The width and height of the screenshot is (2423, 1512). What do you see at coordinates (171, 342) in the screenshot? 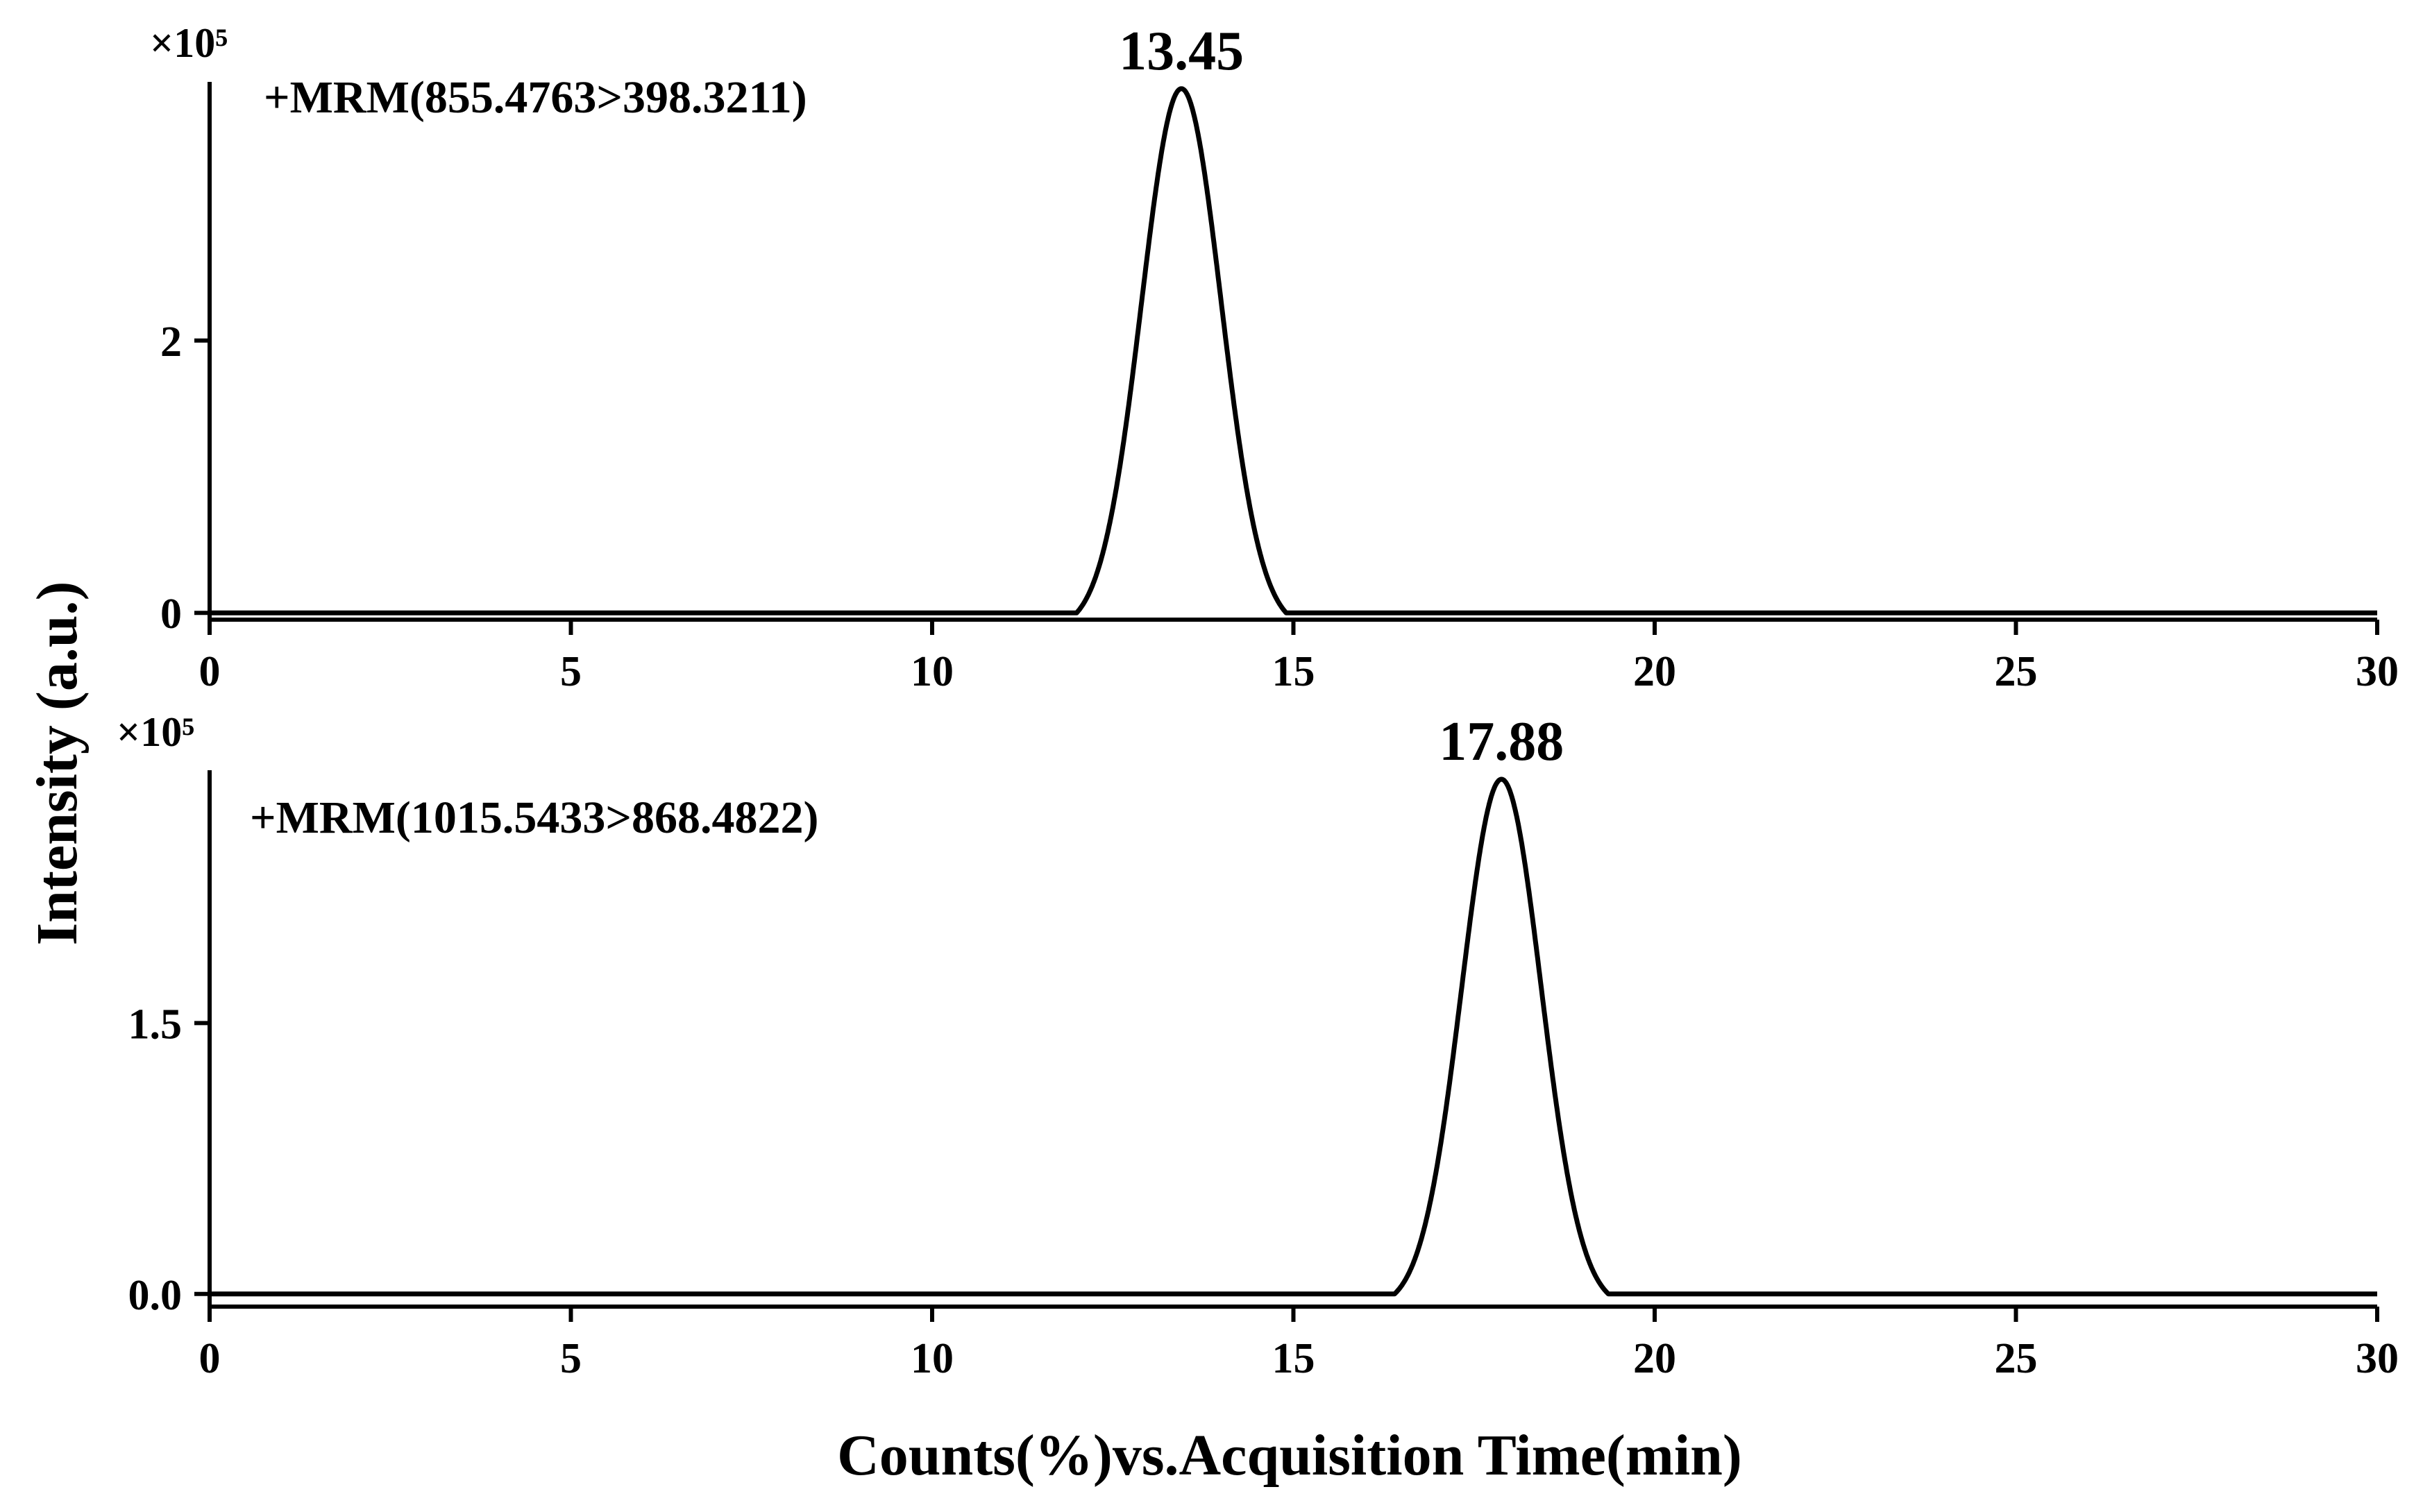
I see `y-tick-label: 2` at bounding box center [171, 342].